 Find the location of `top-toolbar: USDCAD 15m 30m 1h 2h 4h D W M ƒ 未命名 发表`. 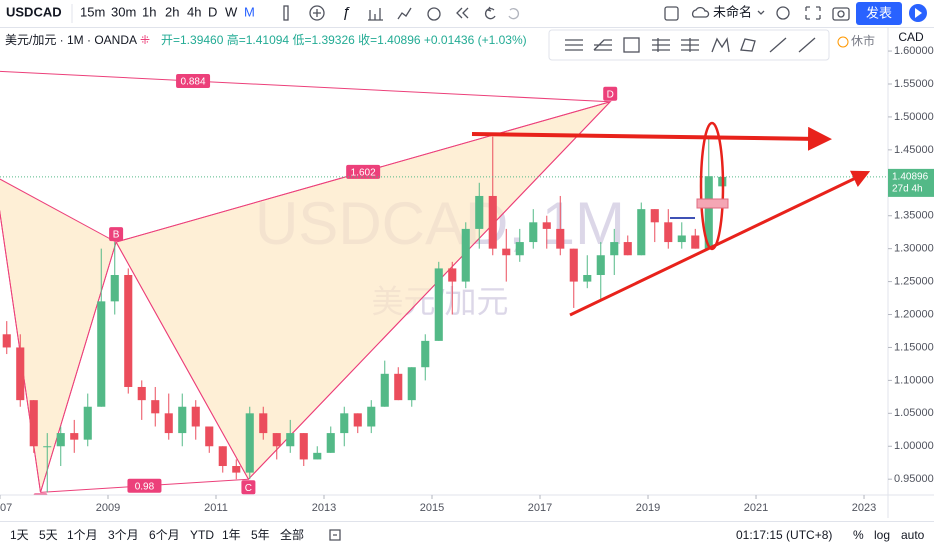

top-toolbar: USDCAD 15m 30m 1h 2h 4h D W M ƒ 未命名 发表 is located at coordinates (467, 14).